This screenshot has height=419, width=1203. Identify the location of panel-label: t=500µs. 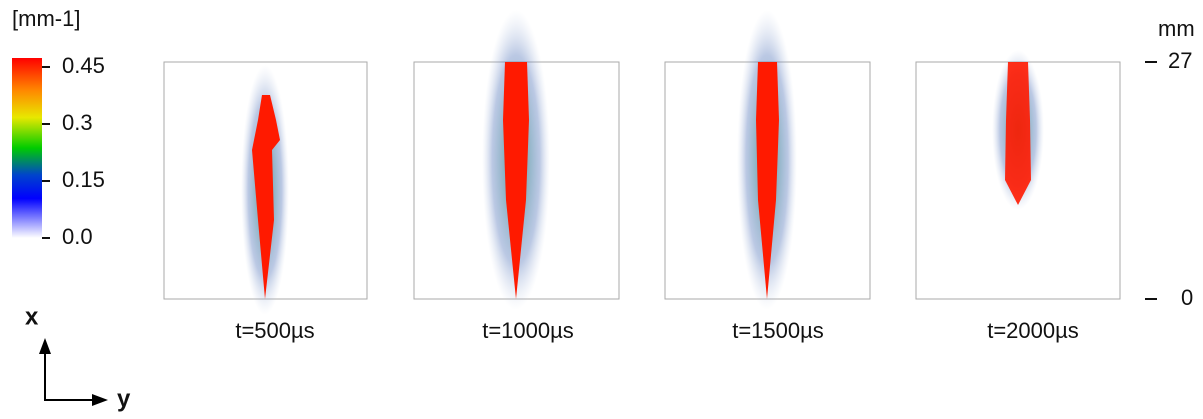
(274, 330).